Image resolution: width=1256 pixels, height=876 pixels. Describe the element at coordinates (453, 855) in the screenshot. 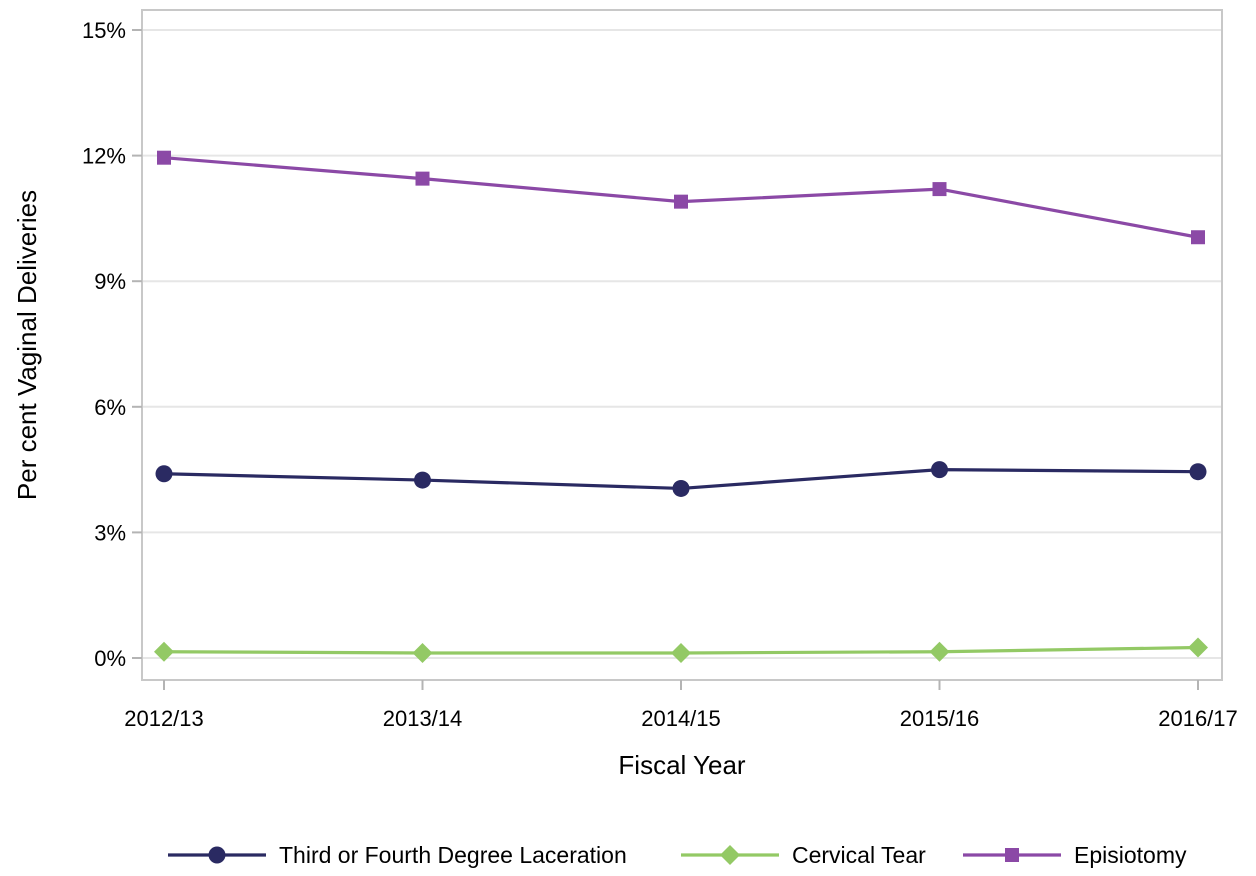

I see `legend-label: Third or Fourth Degree Laceration` at that location.